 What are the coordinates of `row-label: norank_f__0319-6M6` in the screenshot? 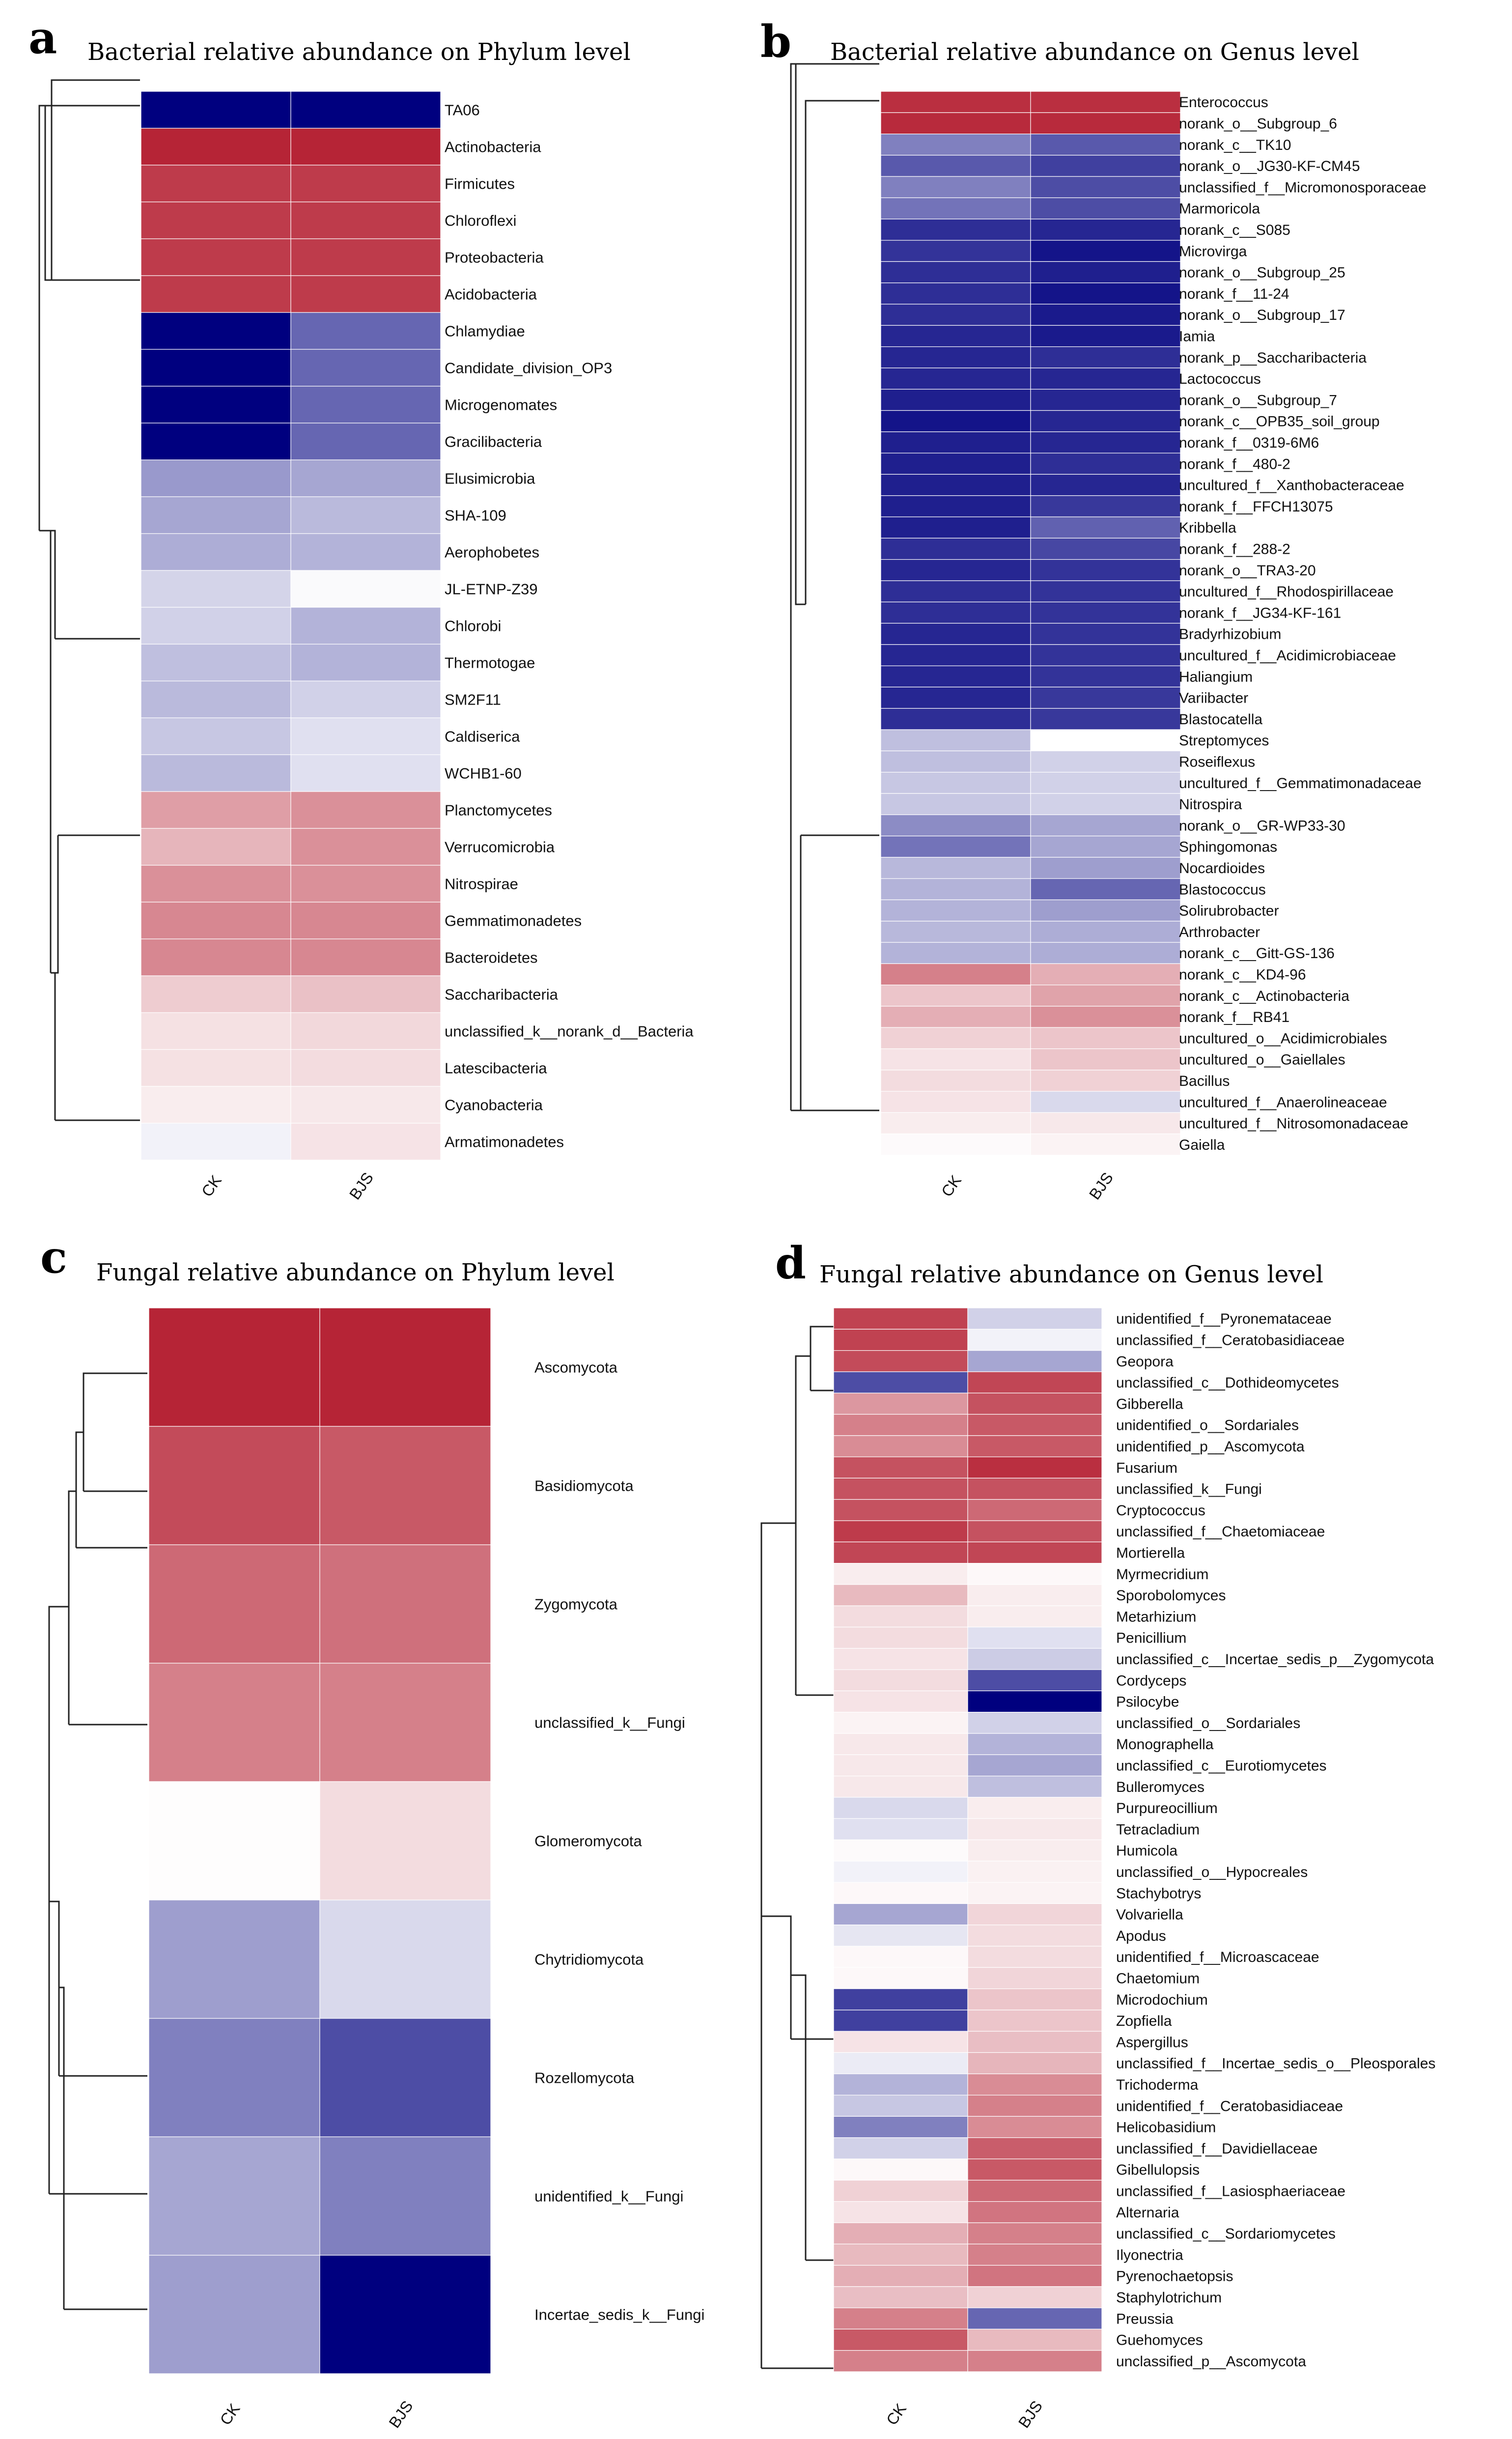 It's located at (1249, 443).